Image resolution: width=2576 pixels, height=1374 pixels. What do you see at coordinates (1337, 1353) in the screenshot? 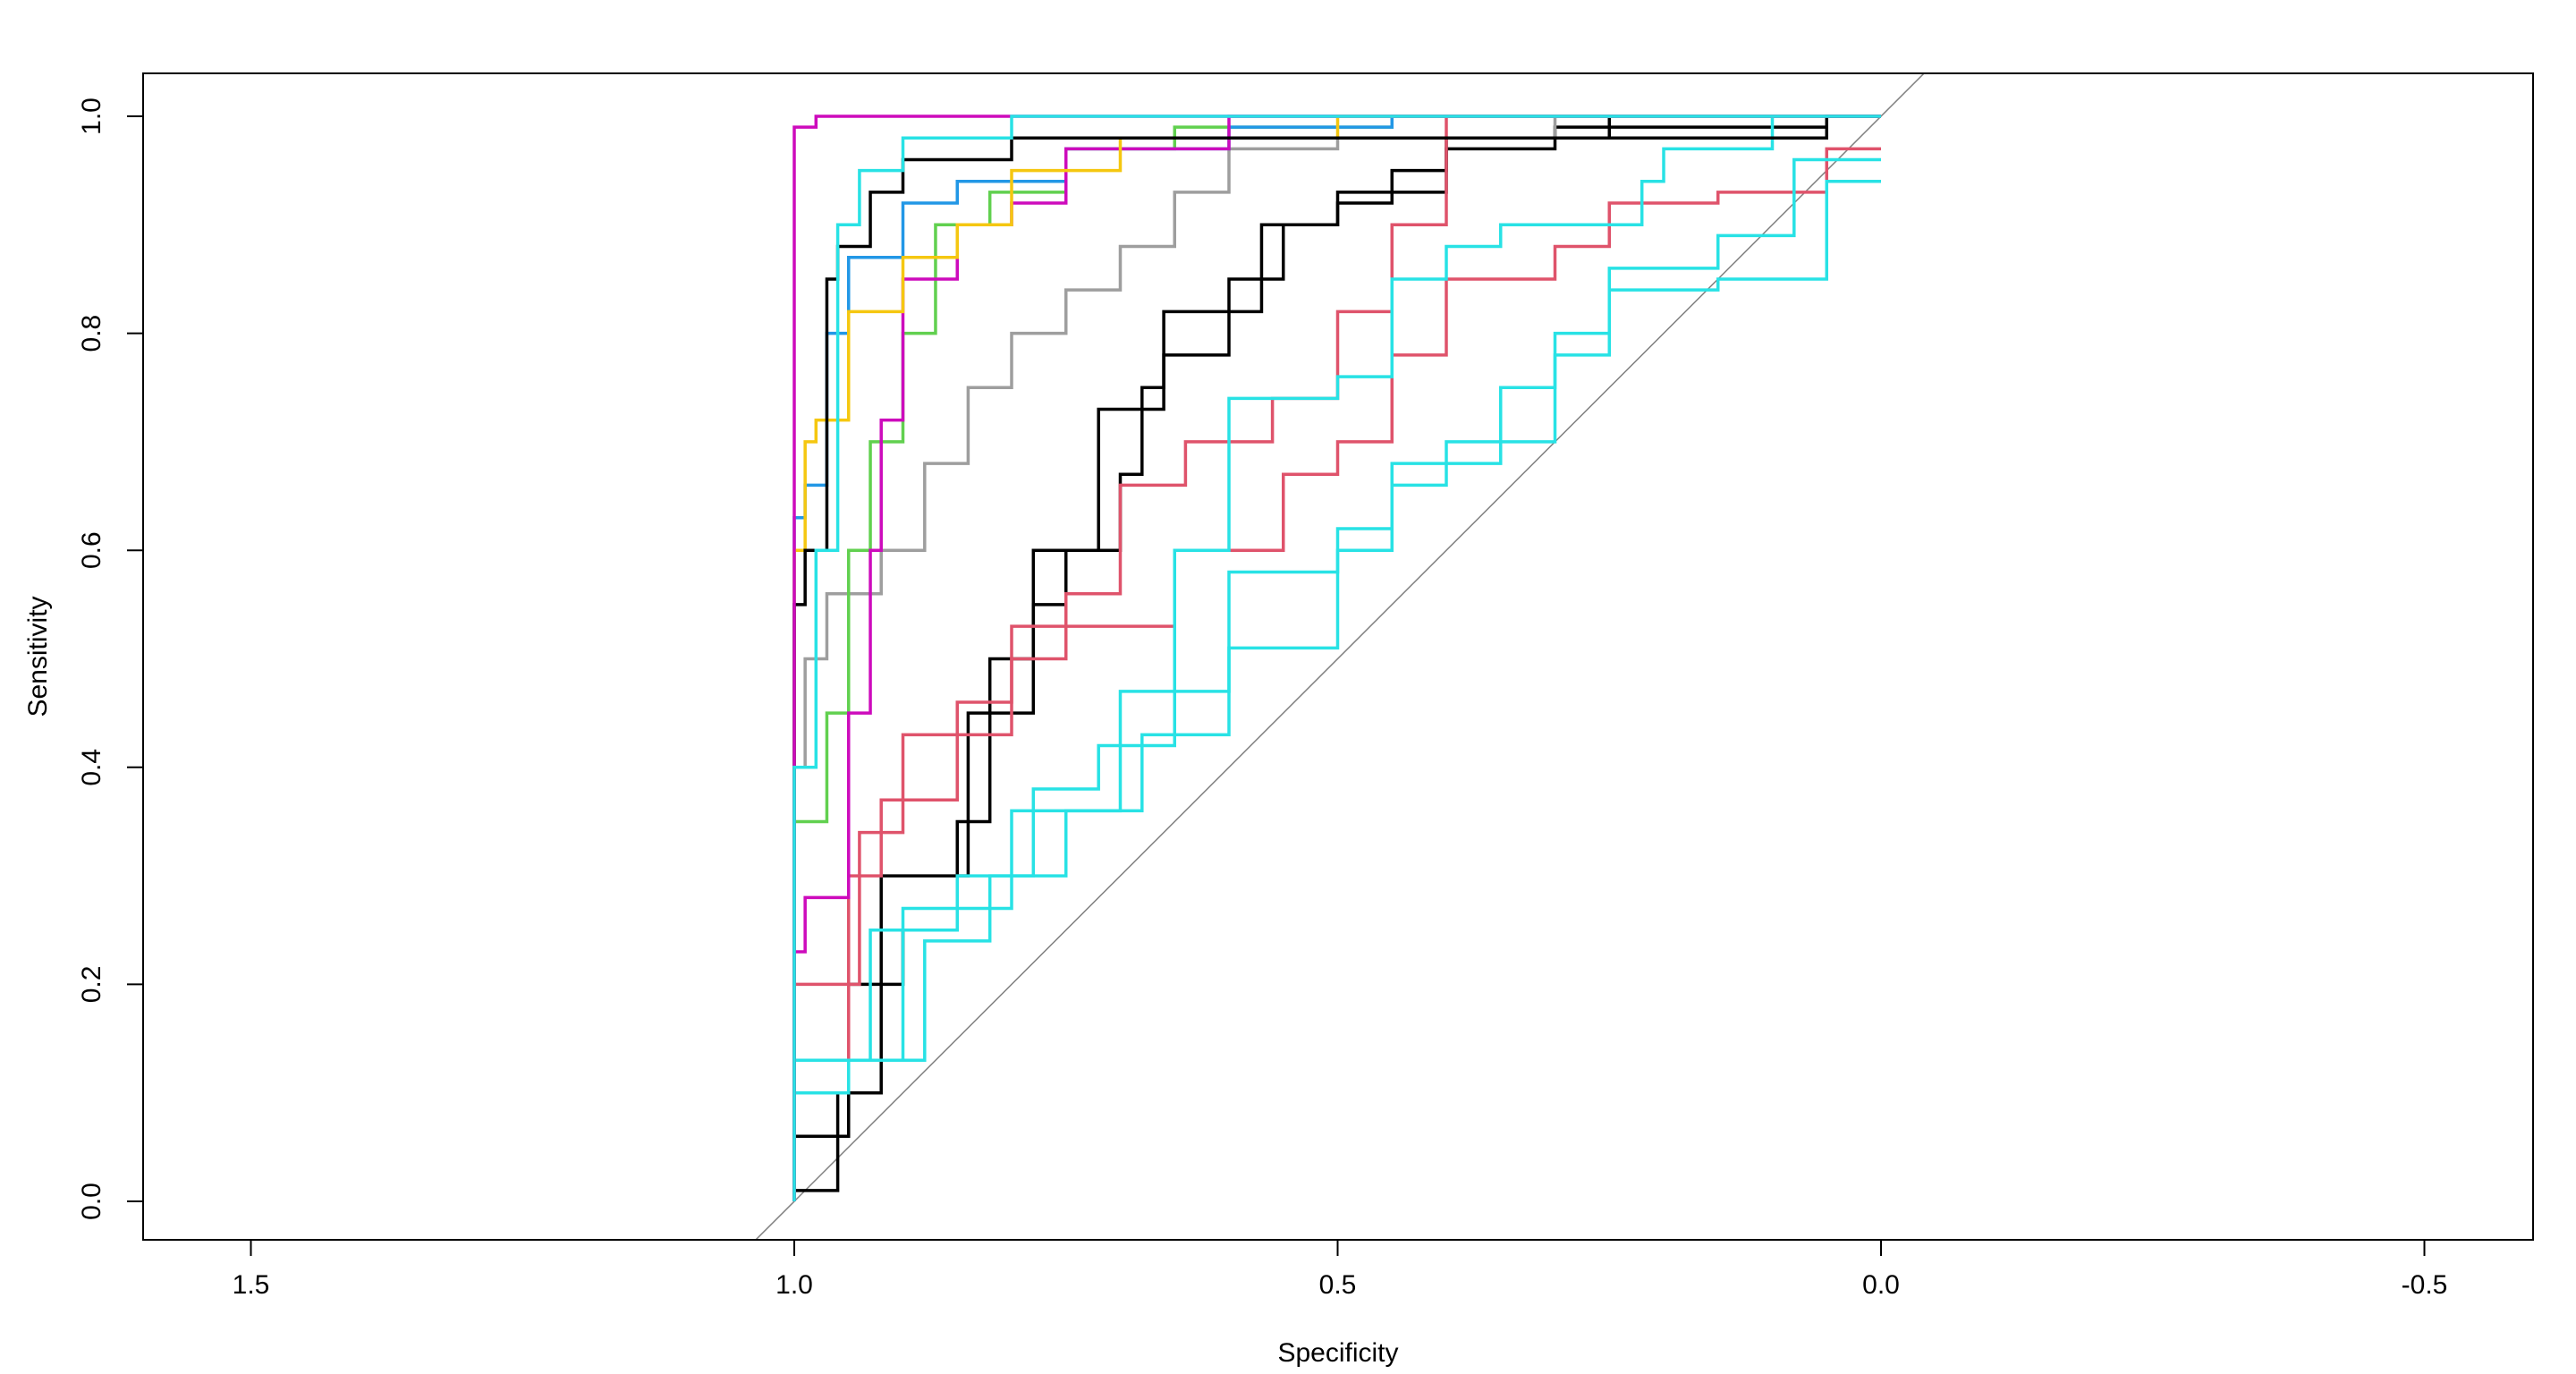
I see `x-axis-label: Specificity` at bounding box center [1337, 1353].